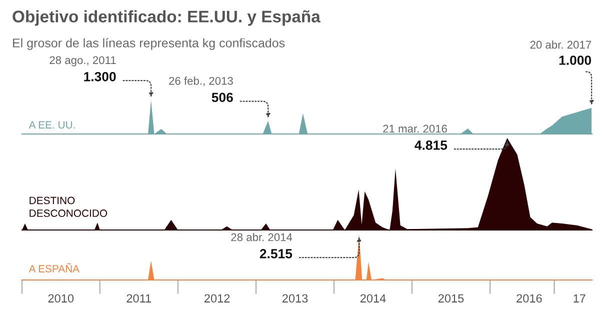 Image resolution: width=600 pixels, height=325 pixels. Describe the element at coordinates (69, 206) in the screenshot. I see `series-label: DESTINO DESCONOCIDO` at that location.